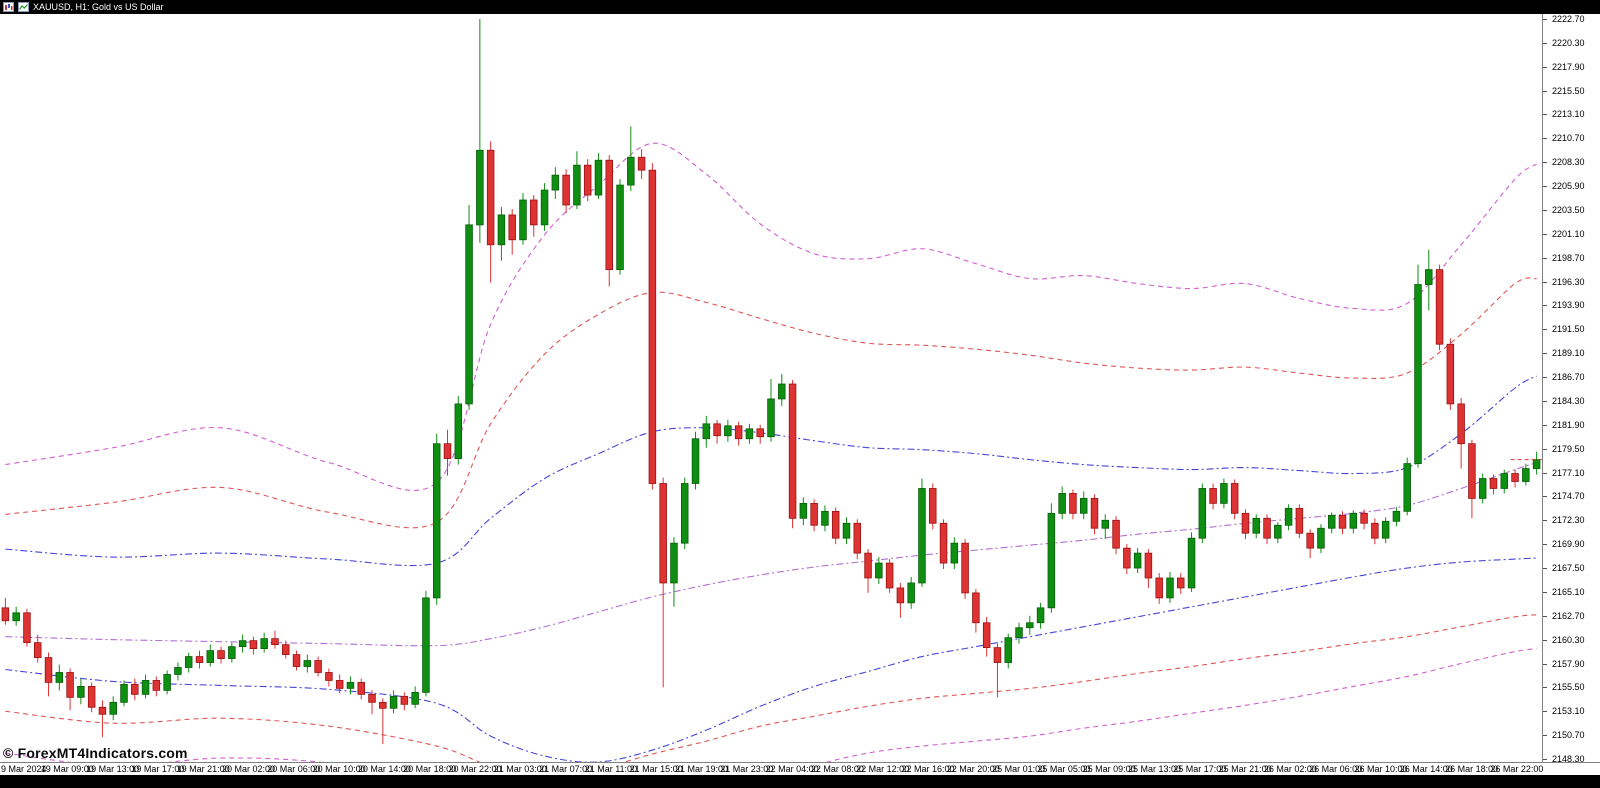 Image resolution: width=1600 pixels, height=788 pixels. I want to click on time-axis-label: 26 Mar 18:00, so click(1472, 769).